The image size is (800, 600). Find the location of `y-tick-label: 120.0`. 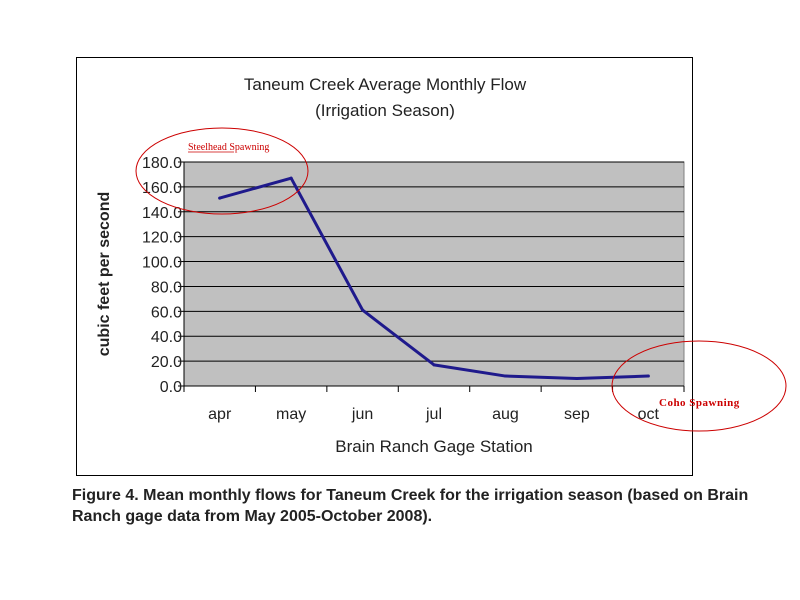

y-tick-label: 120.0 is located at coordinates (162, 238).